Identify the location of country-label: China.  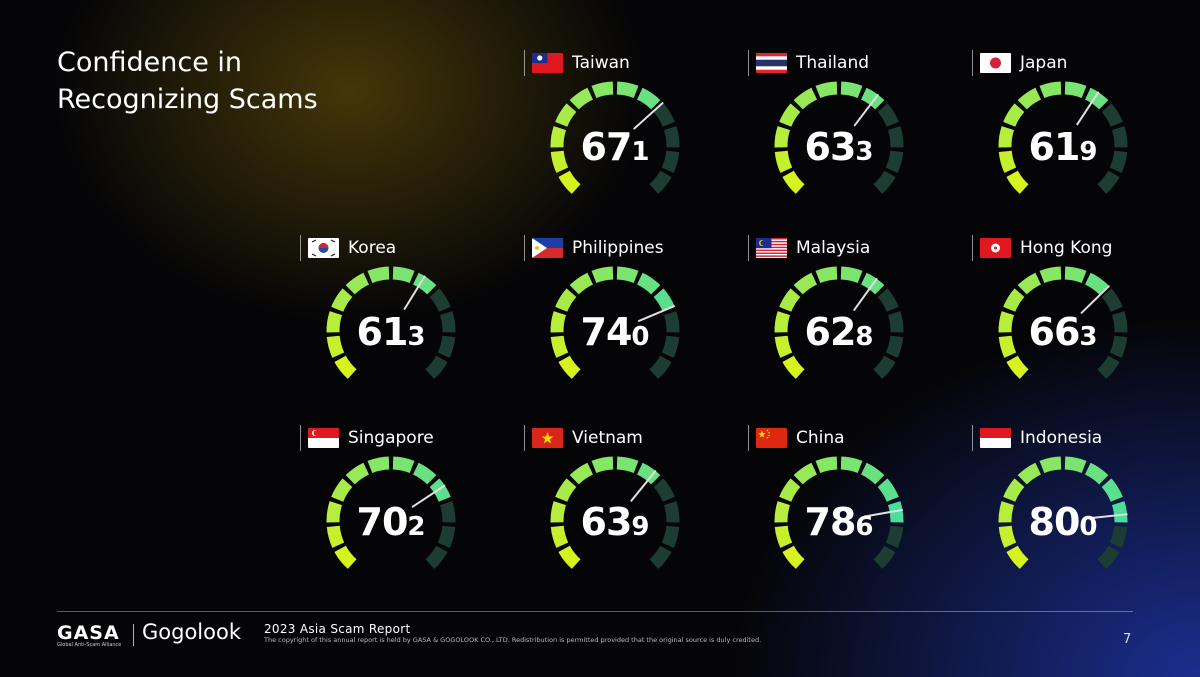
(850, 438).